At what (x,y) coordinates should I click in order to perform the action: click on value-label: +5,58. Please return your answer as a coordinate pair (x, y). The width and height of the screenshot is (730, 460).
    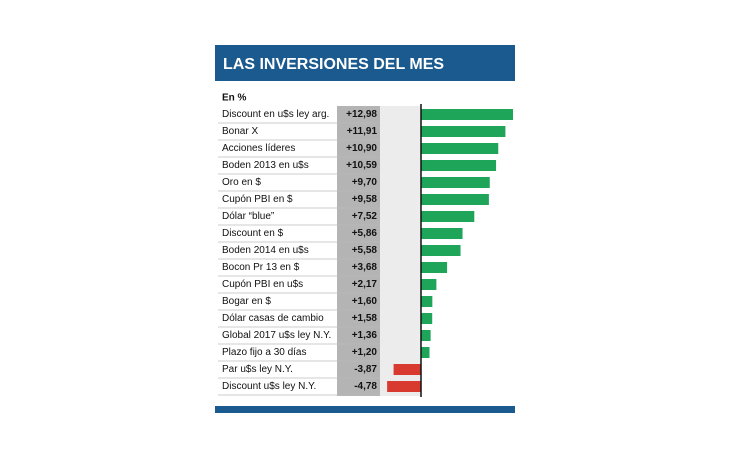
    Looking at the image, I should click on (365, 250).